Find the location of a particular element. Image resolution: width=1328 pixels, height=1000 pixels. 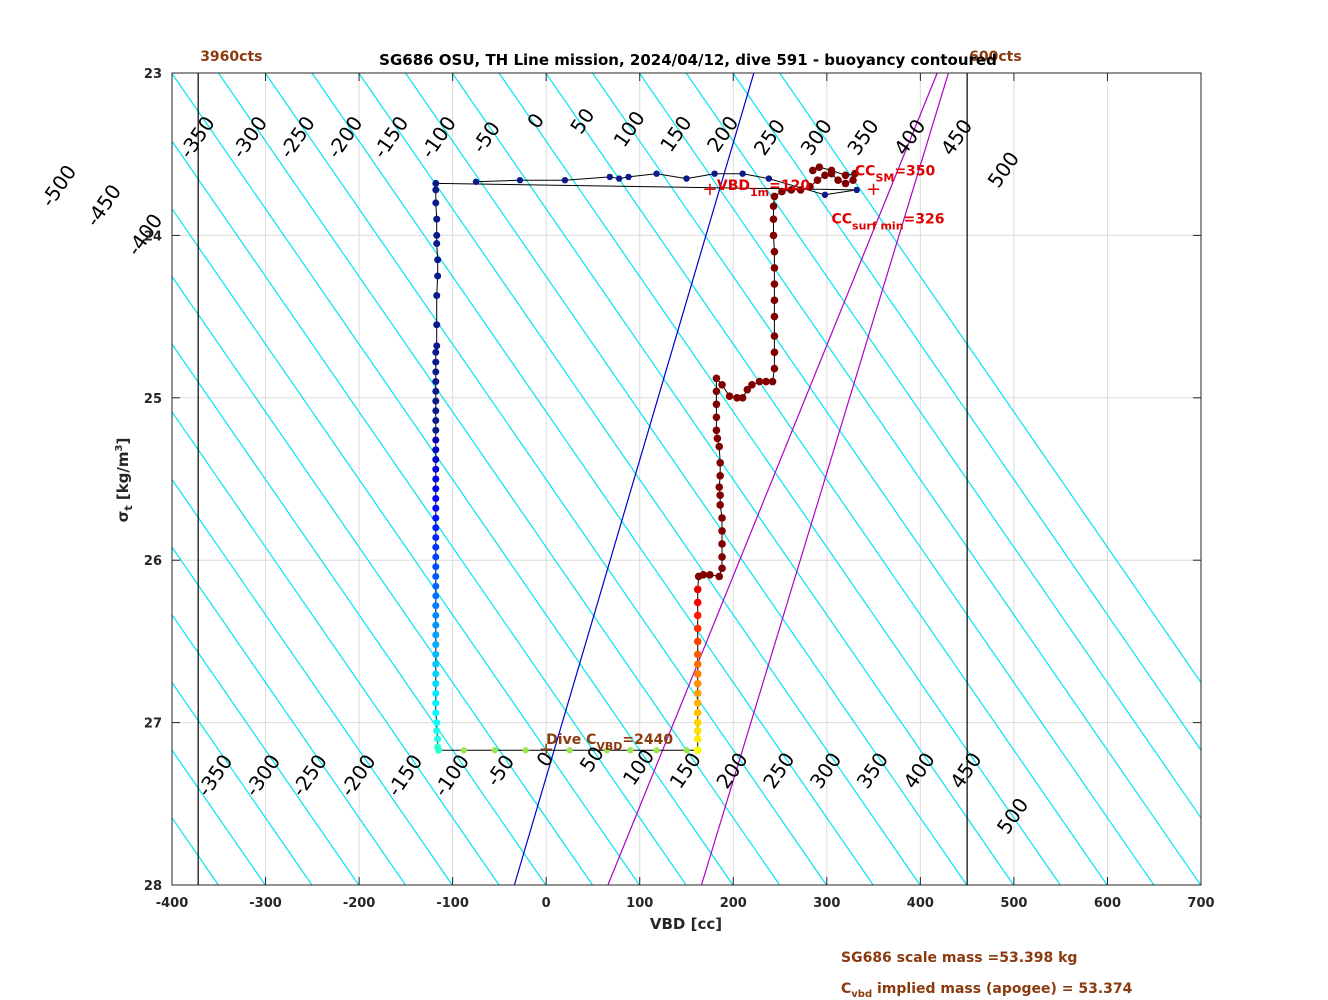

annotation-ccsm: CCSM=350 is located at coordinates (895, 173).